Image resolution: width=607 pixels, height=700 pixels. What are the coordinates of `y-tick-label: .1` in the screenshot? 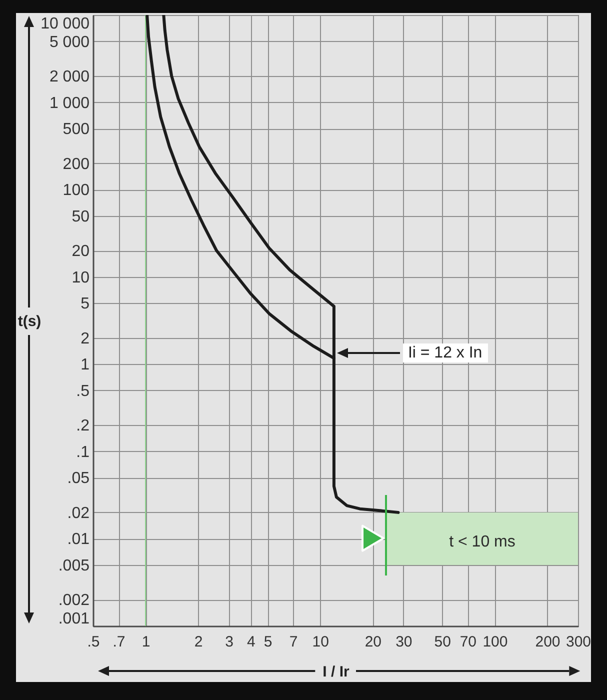 It's located at (83, 452).